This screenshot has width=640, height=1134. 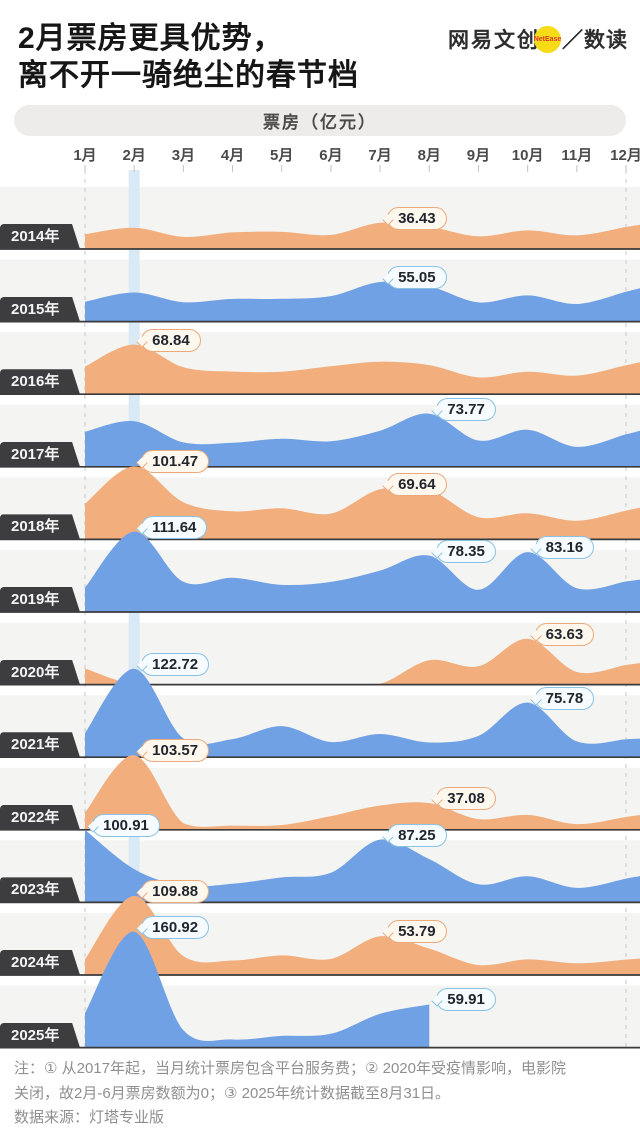 I want to click on year-label-2018年: 2018年, so click(x=40, y=526).